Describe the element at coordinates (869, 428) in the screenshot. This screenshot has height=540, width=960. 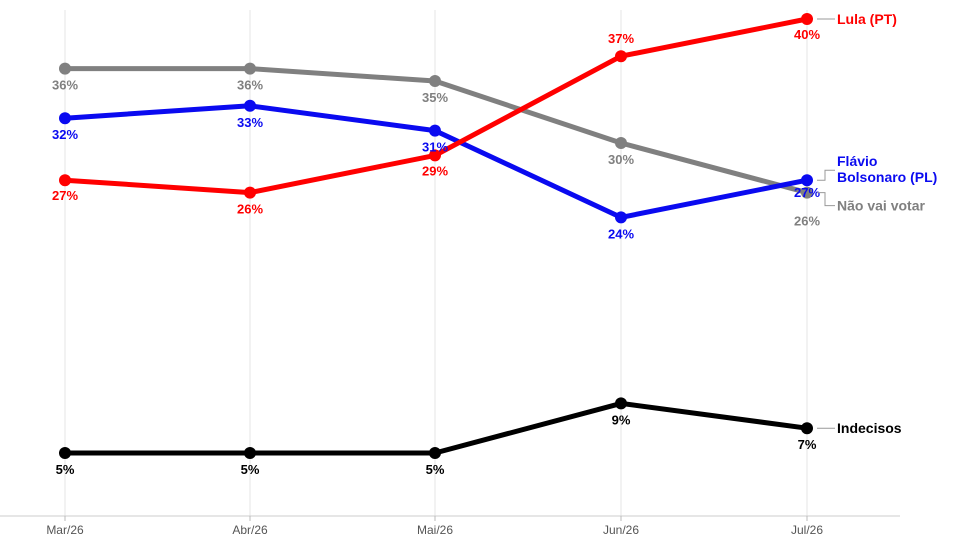
I see `series-label-indecisos: Indecisos` at that location.